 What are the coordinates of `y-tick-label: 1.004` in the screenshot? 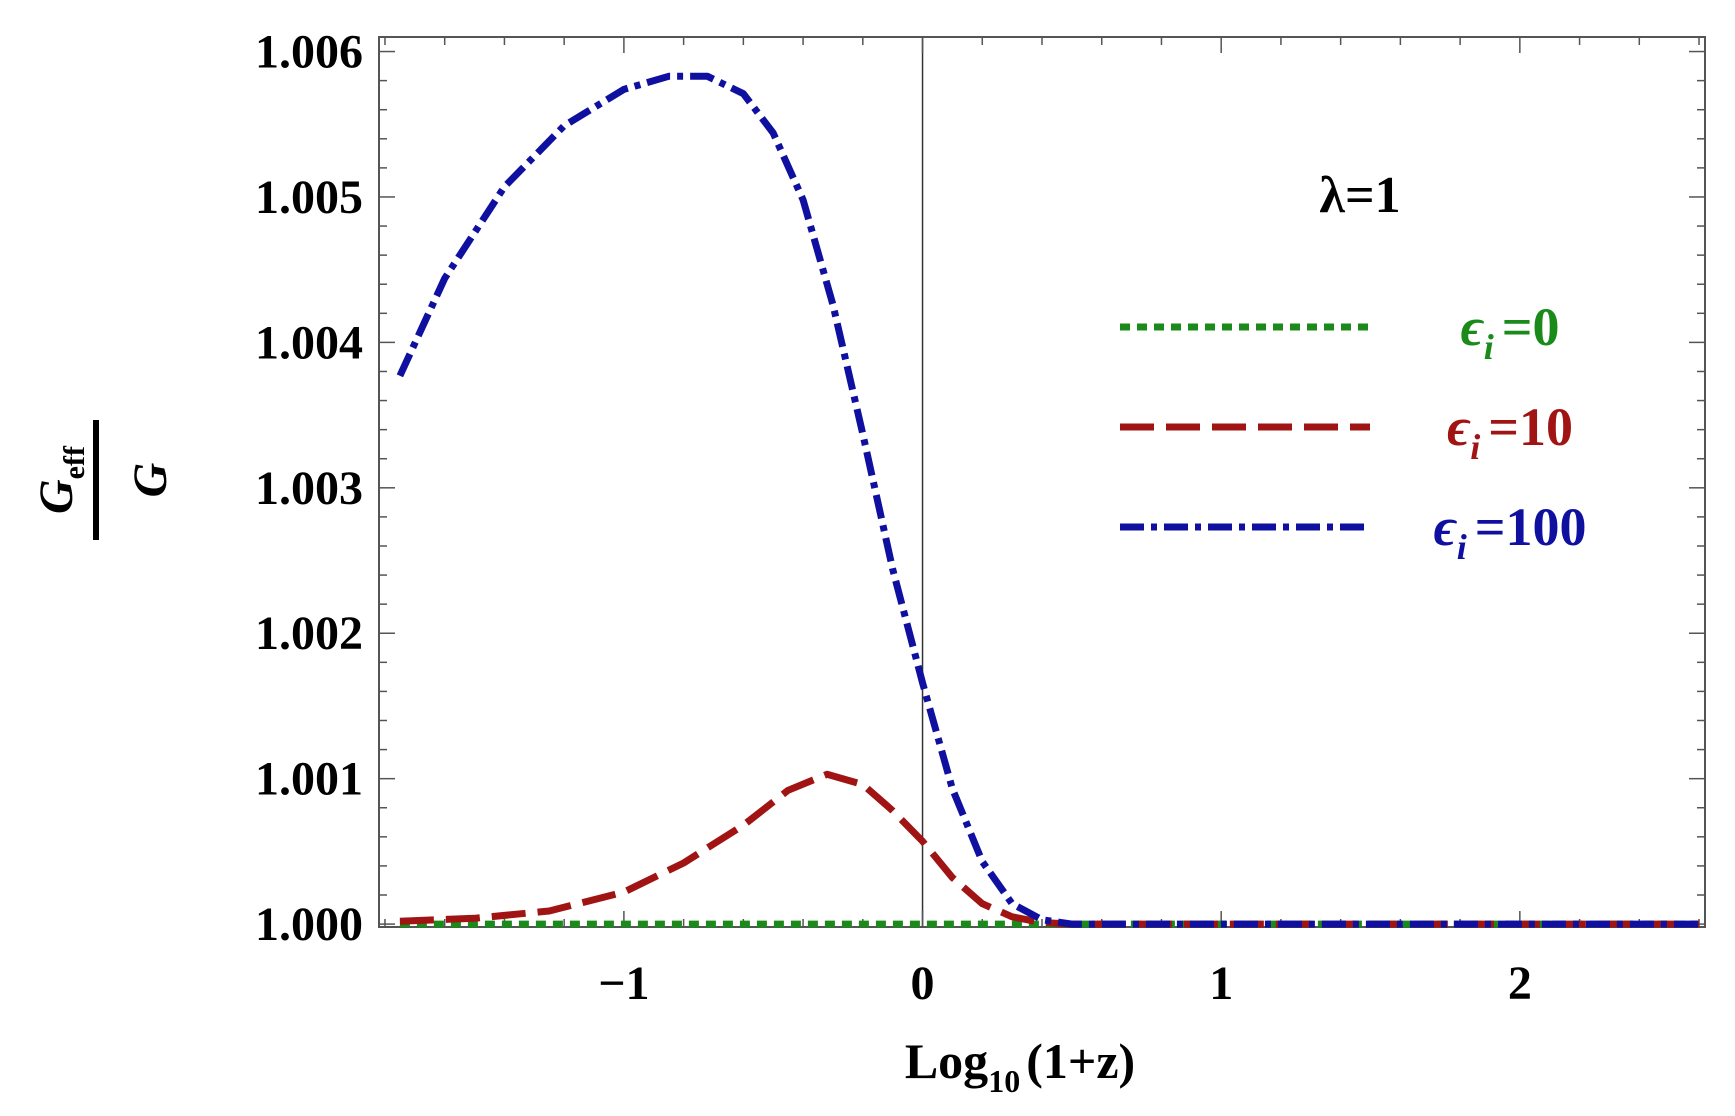 It's located at (309, 342).